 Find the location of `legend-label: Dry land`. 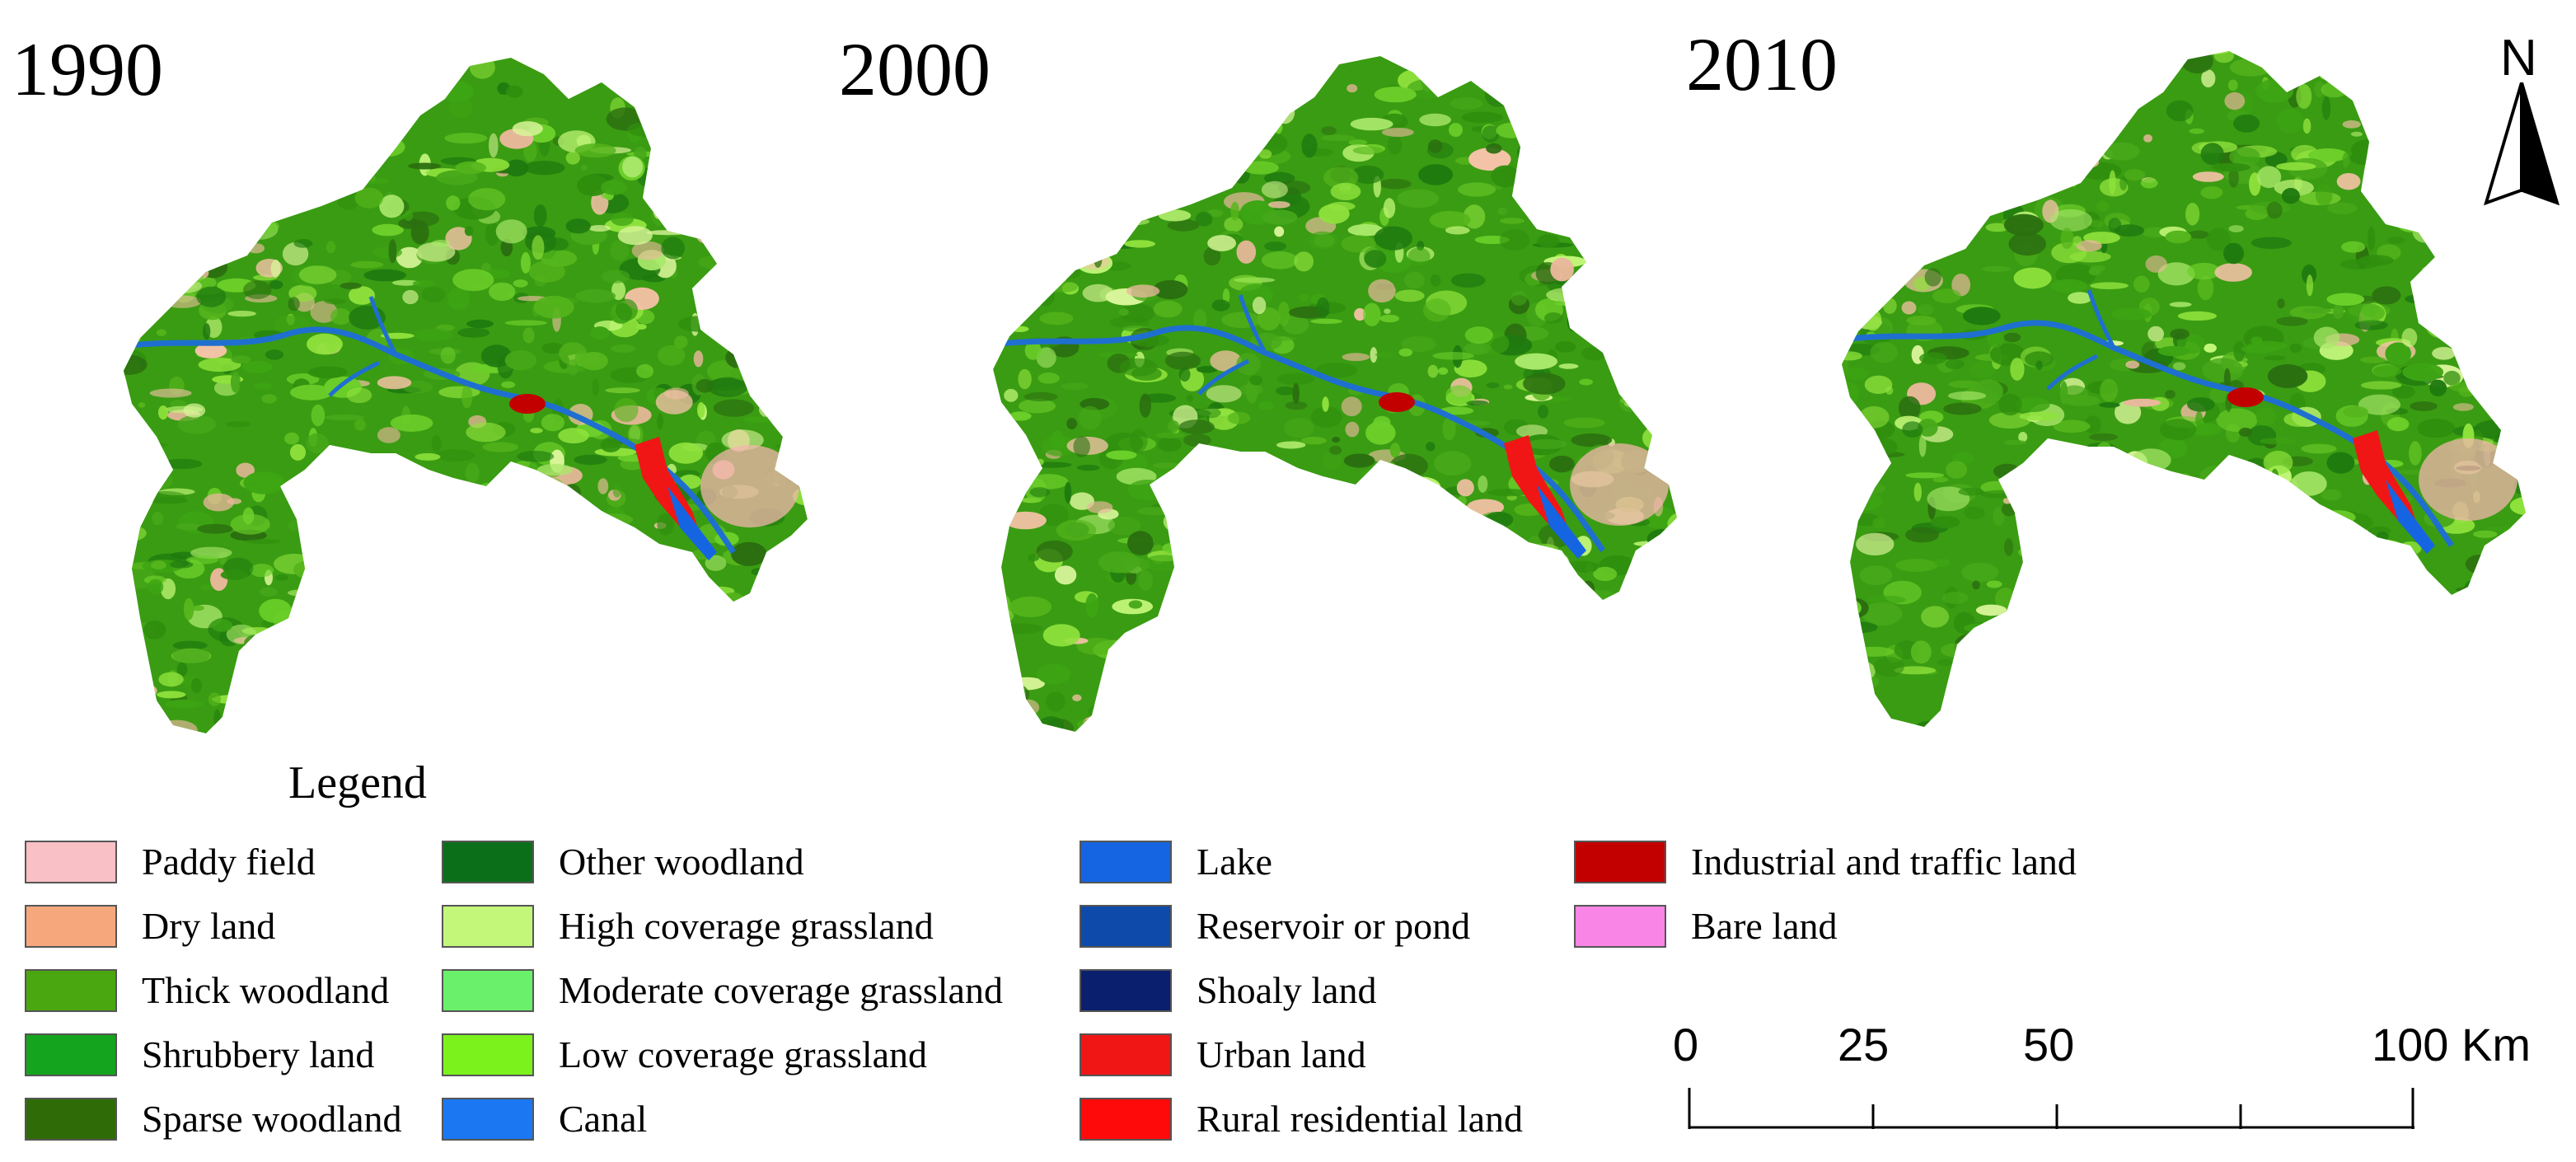

legend-label: Dry land is located at coordinates (209, 926).